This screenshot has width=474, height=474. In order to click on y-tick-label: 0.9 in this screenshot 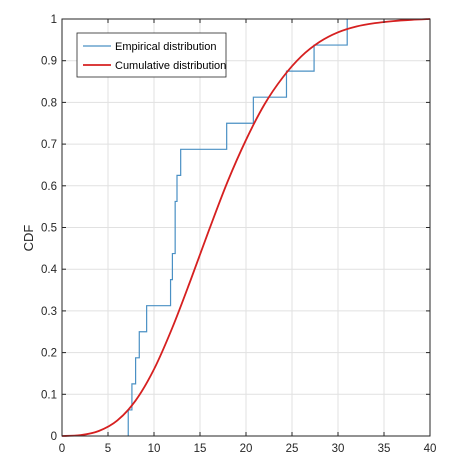, I will do `click(49, 62)`.